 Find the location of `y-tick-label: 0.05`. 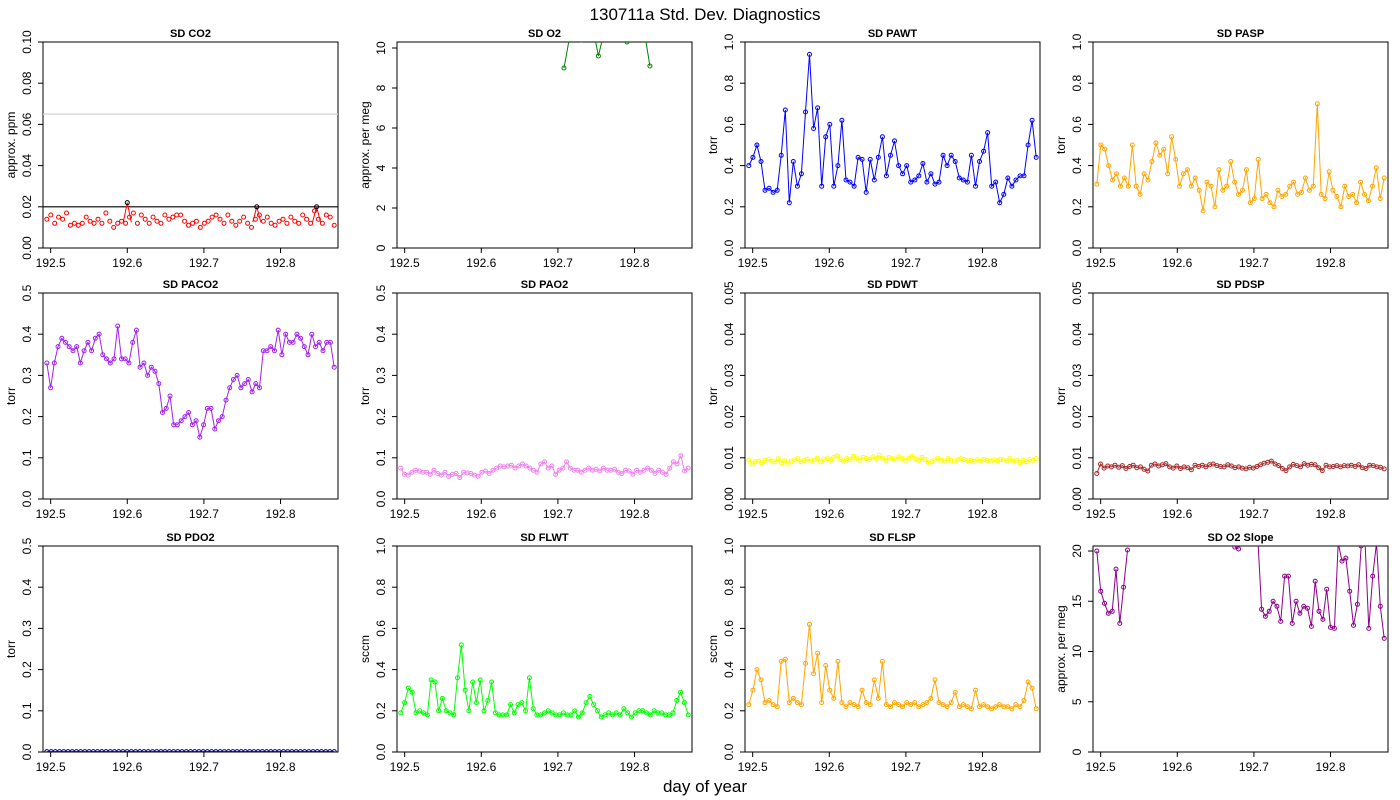

y-tick-label: 0.05 is located at coordinates (729, 293).